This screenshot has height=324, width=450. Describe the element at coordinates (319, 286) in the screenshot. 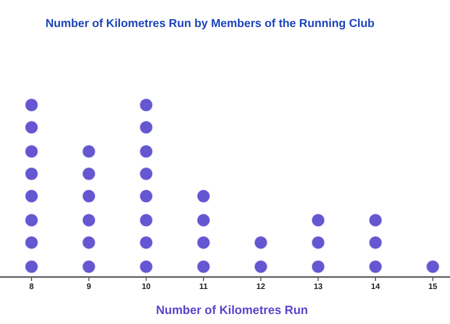

I see `x-tick-label: 13` at that location.